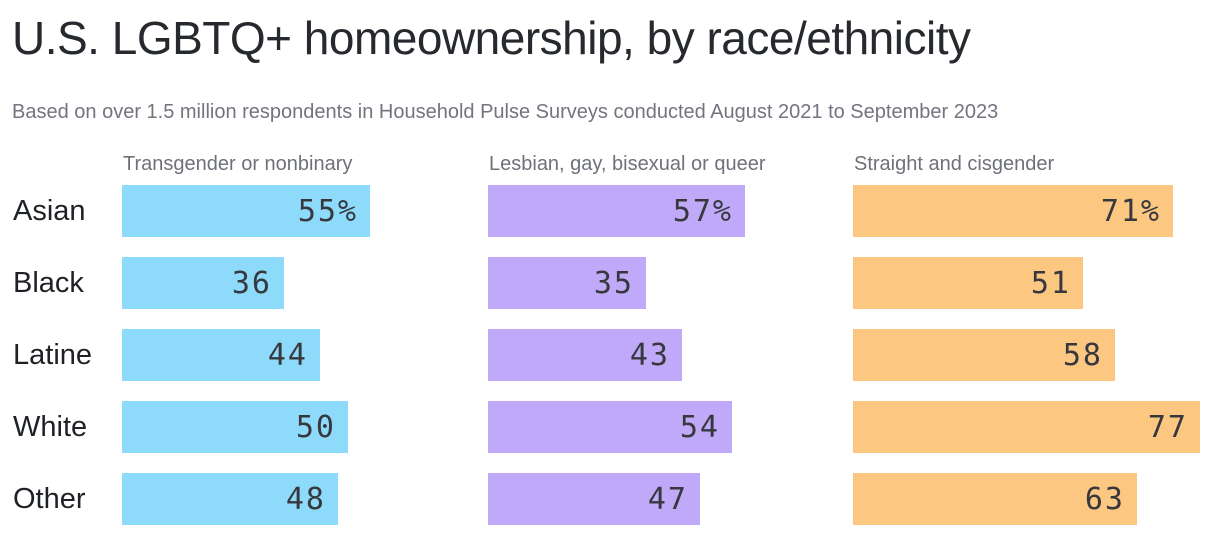  What do you see at coordinates (203, 283) in the screenshot?
I see `bar-black-transgender-nonbinary: 36` at bounding box center [203, 283].